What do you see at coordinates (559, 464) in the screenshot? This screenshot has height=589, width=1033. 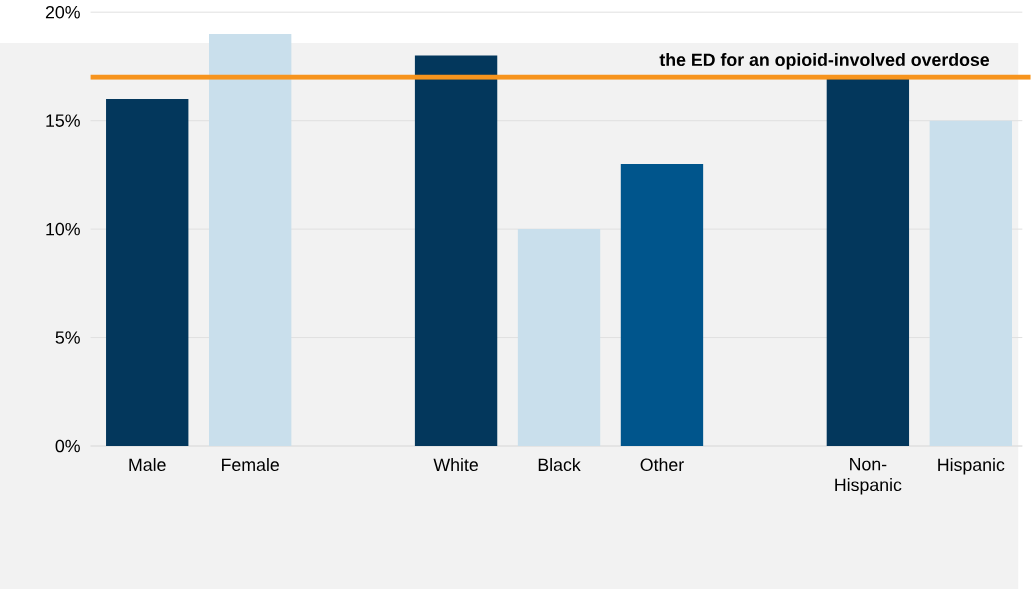 I see `x-tick-label: Black` at bounding box center [559, 464].